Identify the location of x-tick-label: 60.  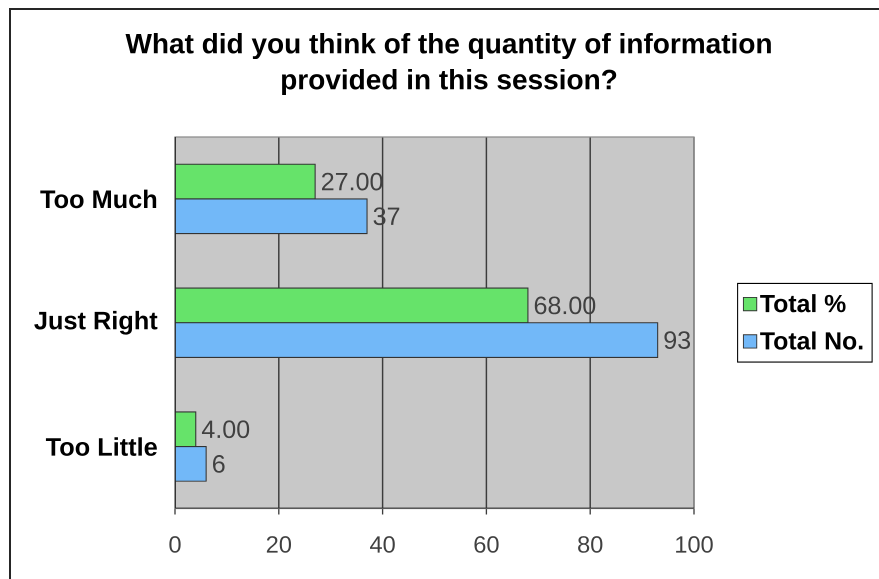
(486, 544).